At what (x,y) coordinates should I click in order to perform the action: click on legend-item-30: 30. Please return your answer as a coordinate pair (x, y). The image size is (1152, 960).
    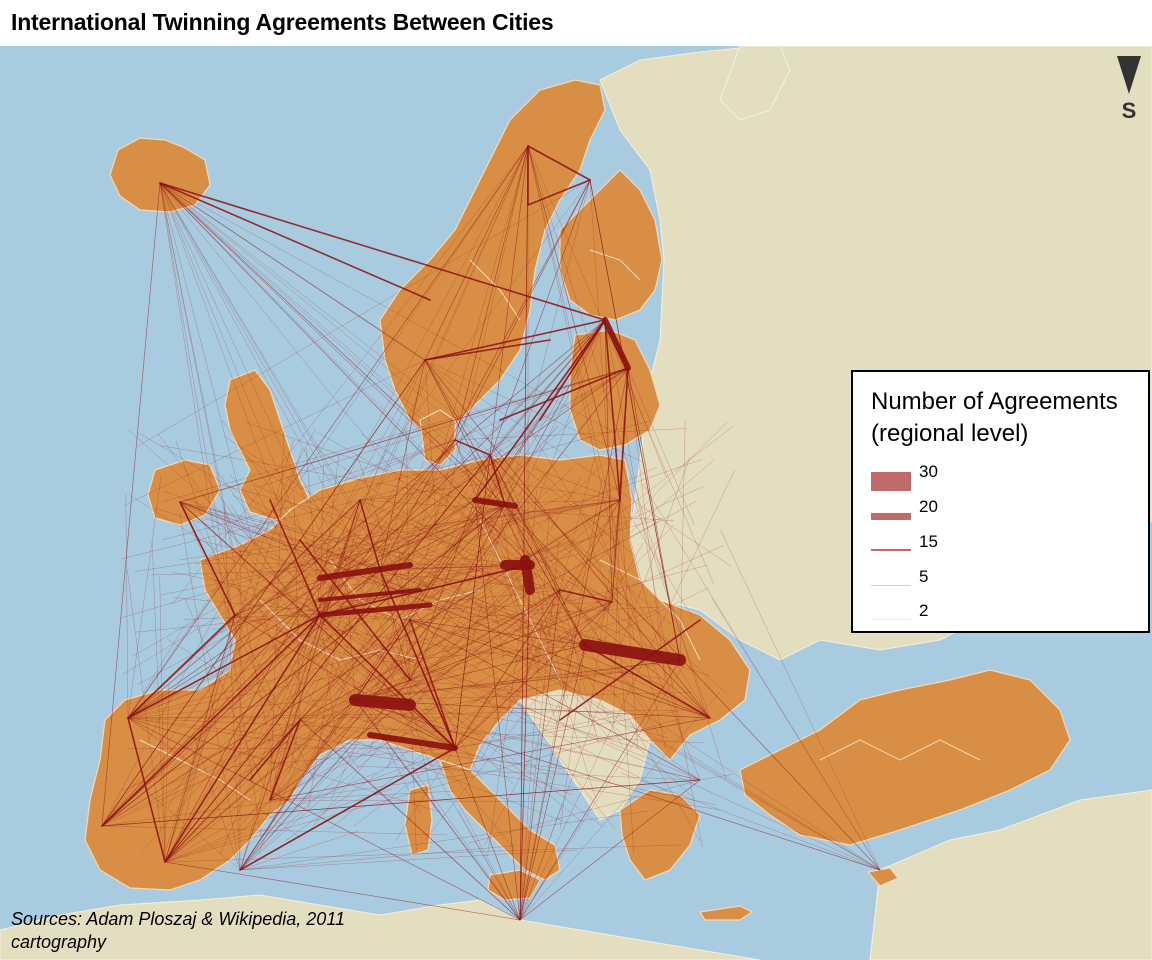
    Looking at the image, I should click on (1001, 477).